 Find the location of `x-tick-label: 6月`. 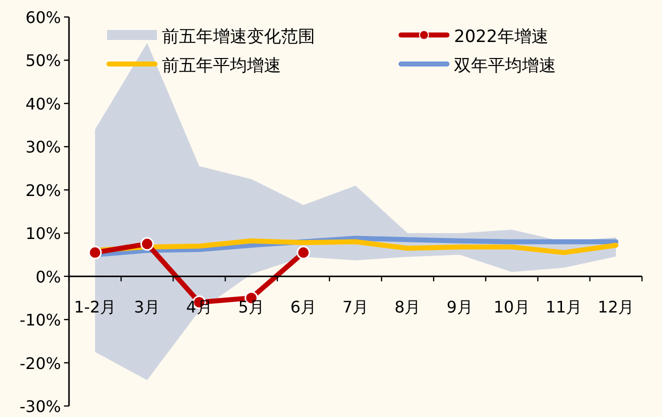

x-tick-label: 6月 is located at coordinates (303, 306).